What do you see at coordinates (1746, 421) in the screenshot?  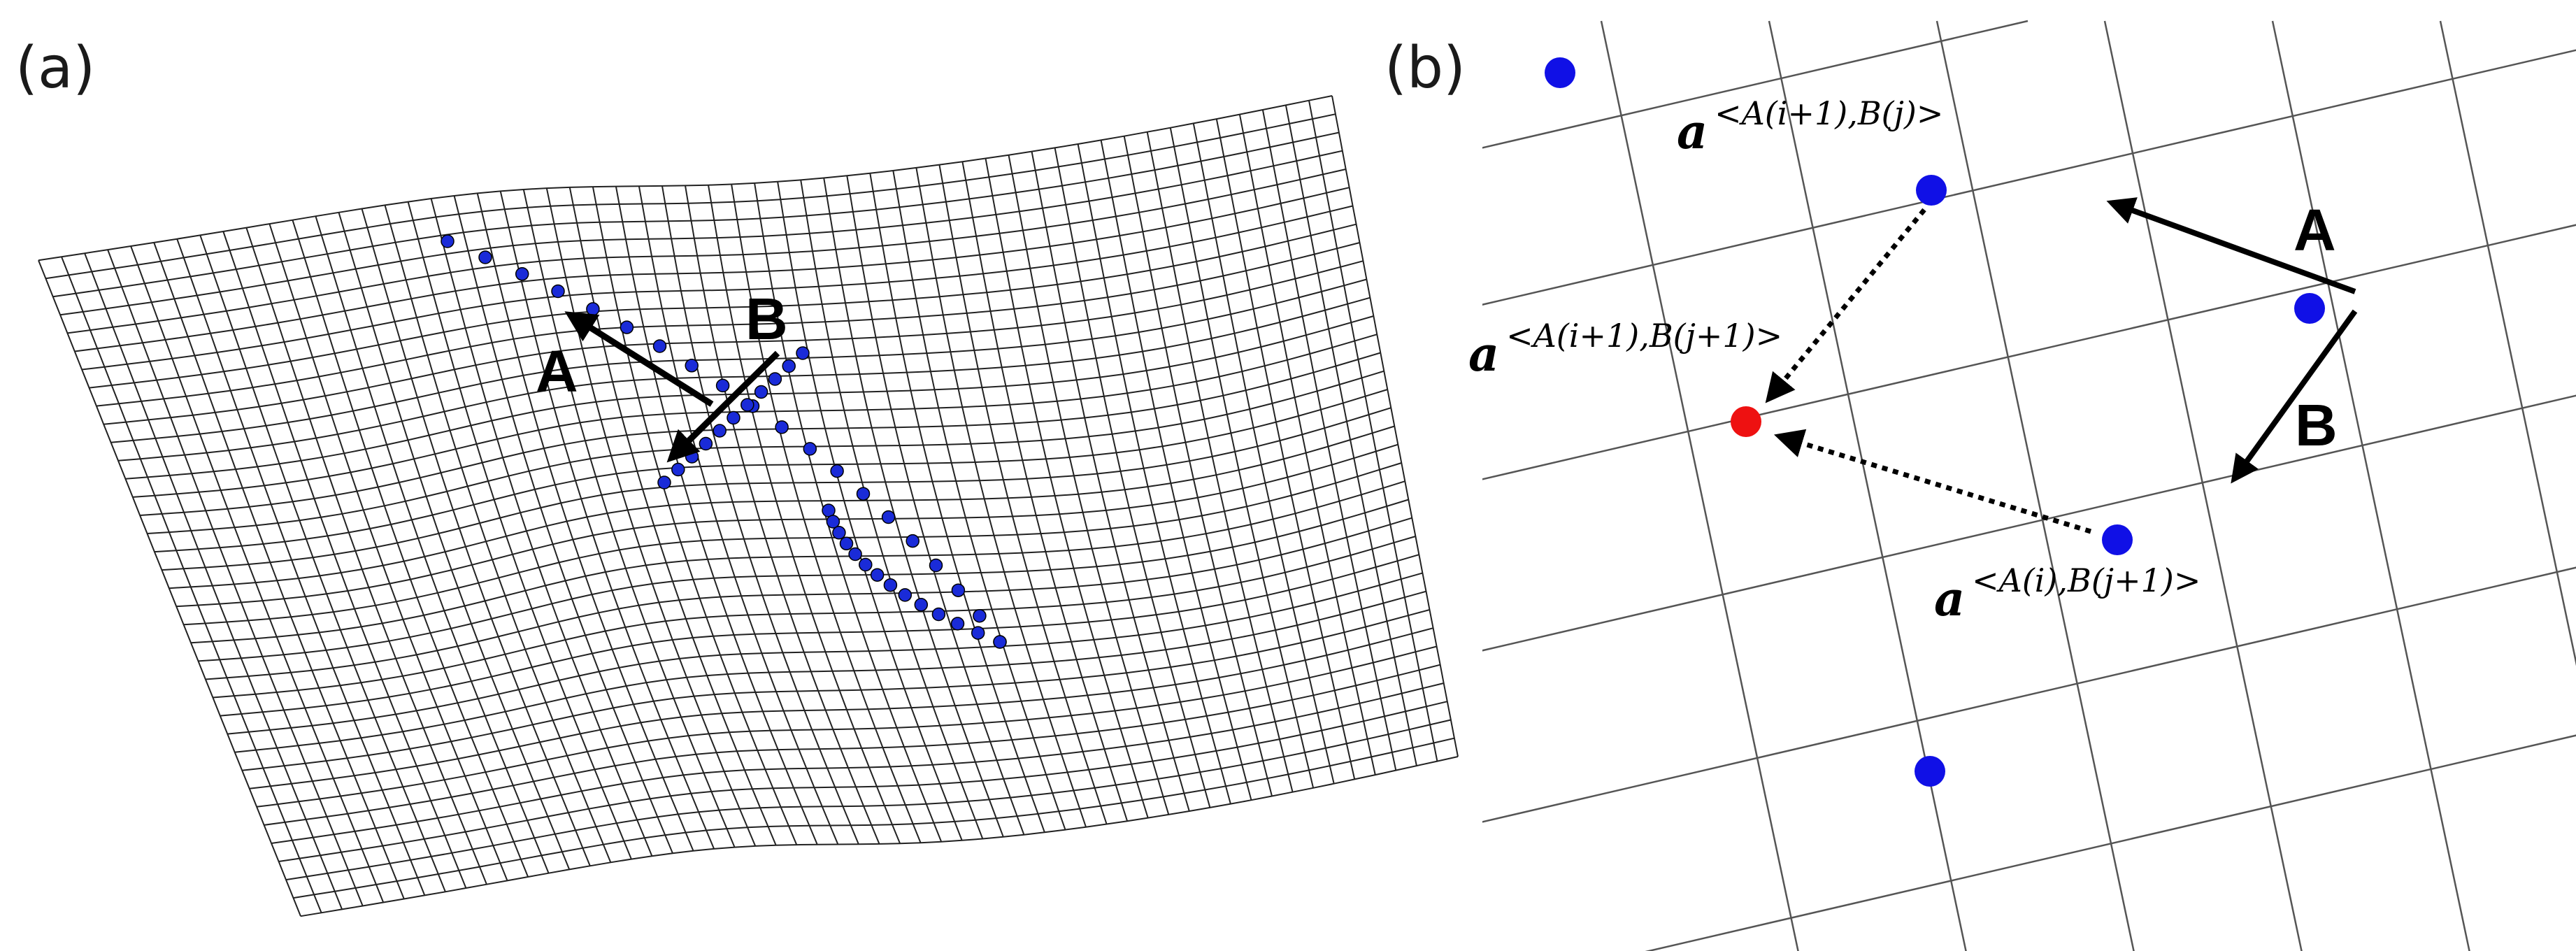 I see `target-node` at bounding box center [1746, 421].